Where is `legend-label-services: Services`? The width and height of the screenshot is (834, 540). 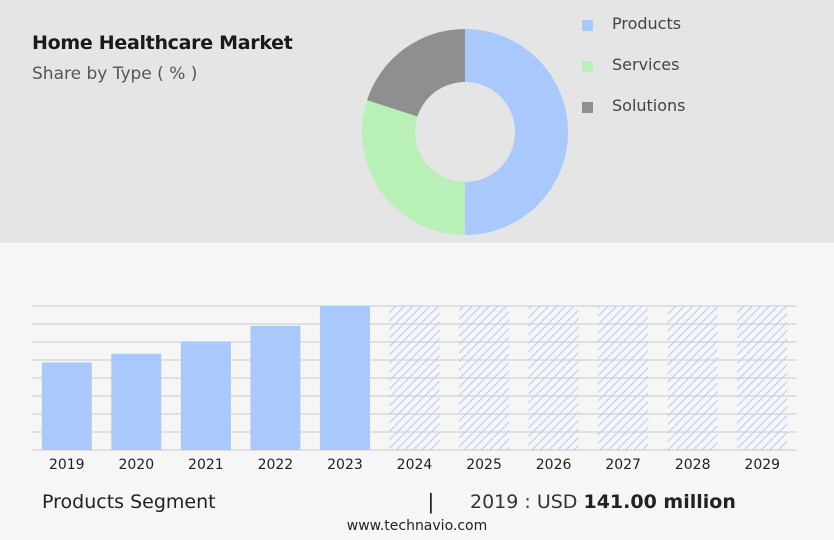
legend-label-services: Services is located at coordinates (646, 64).